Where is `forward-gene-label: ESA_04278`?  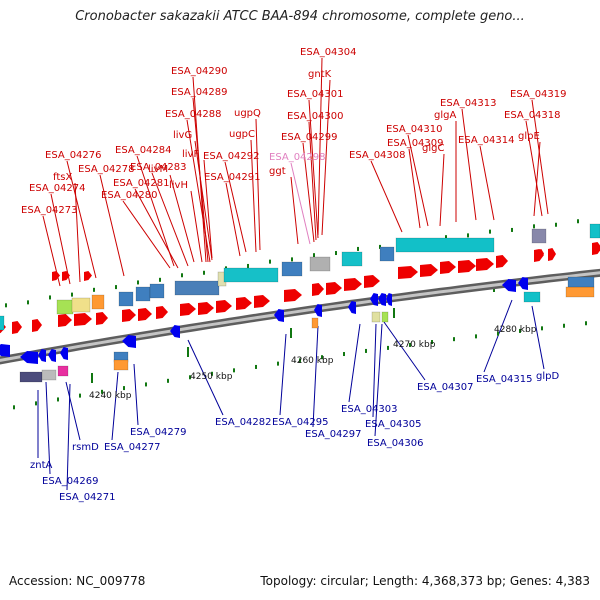 forward-gene-label: ESA_04278 is located at coordinates (106, 169).